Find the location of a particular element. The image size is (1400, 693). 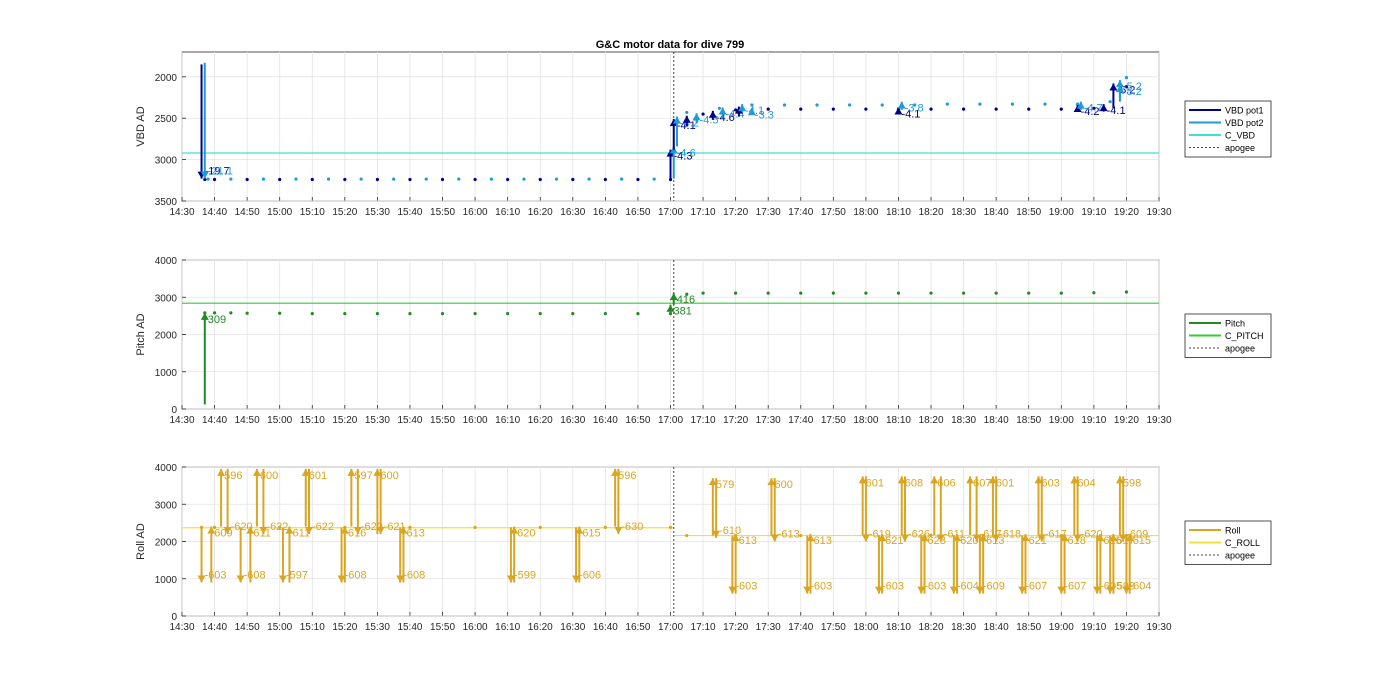

move-label: 608 is located at coordinates (914, 483).